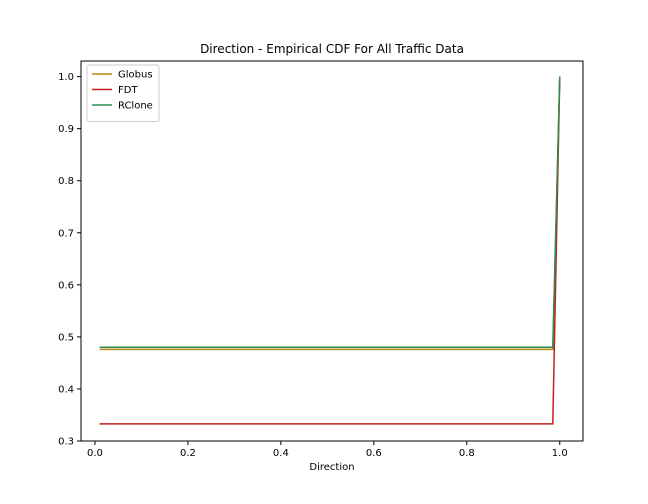 Image resolution: width=648 pixels, height=504 pixels. What do you see at coordinates (66, 389) in the screenshot?
I see `y-tick-label: 0.4` at bounding box center [66, 389].